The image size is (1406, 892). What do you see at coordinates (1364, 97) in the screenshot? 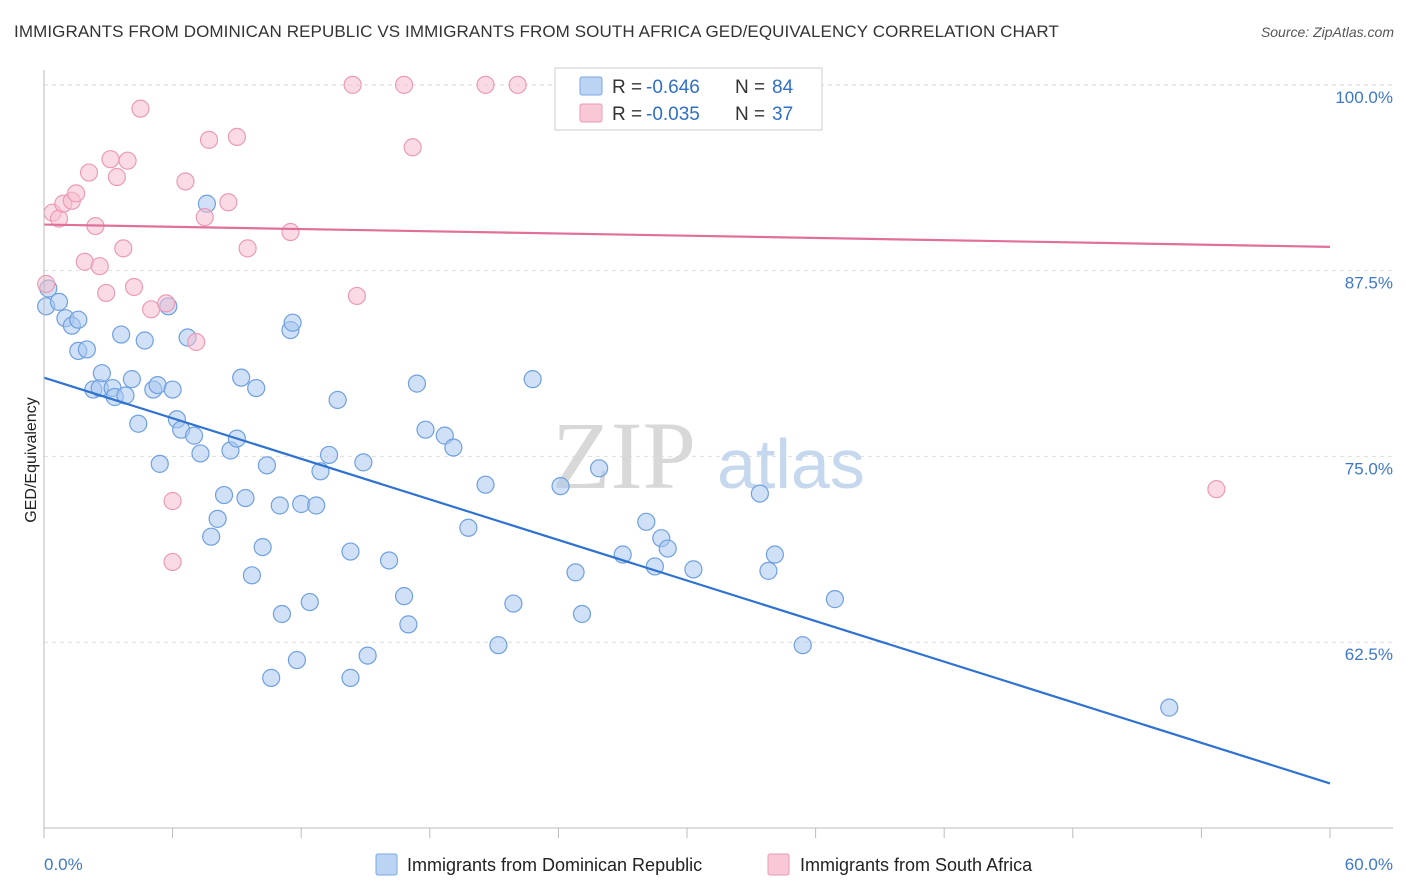
I see `y-tick-label-0: 100.0%` at bounding box center [1364, 97].